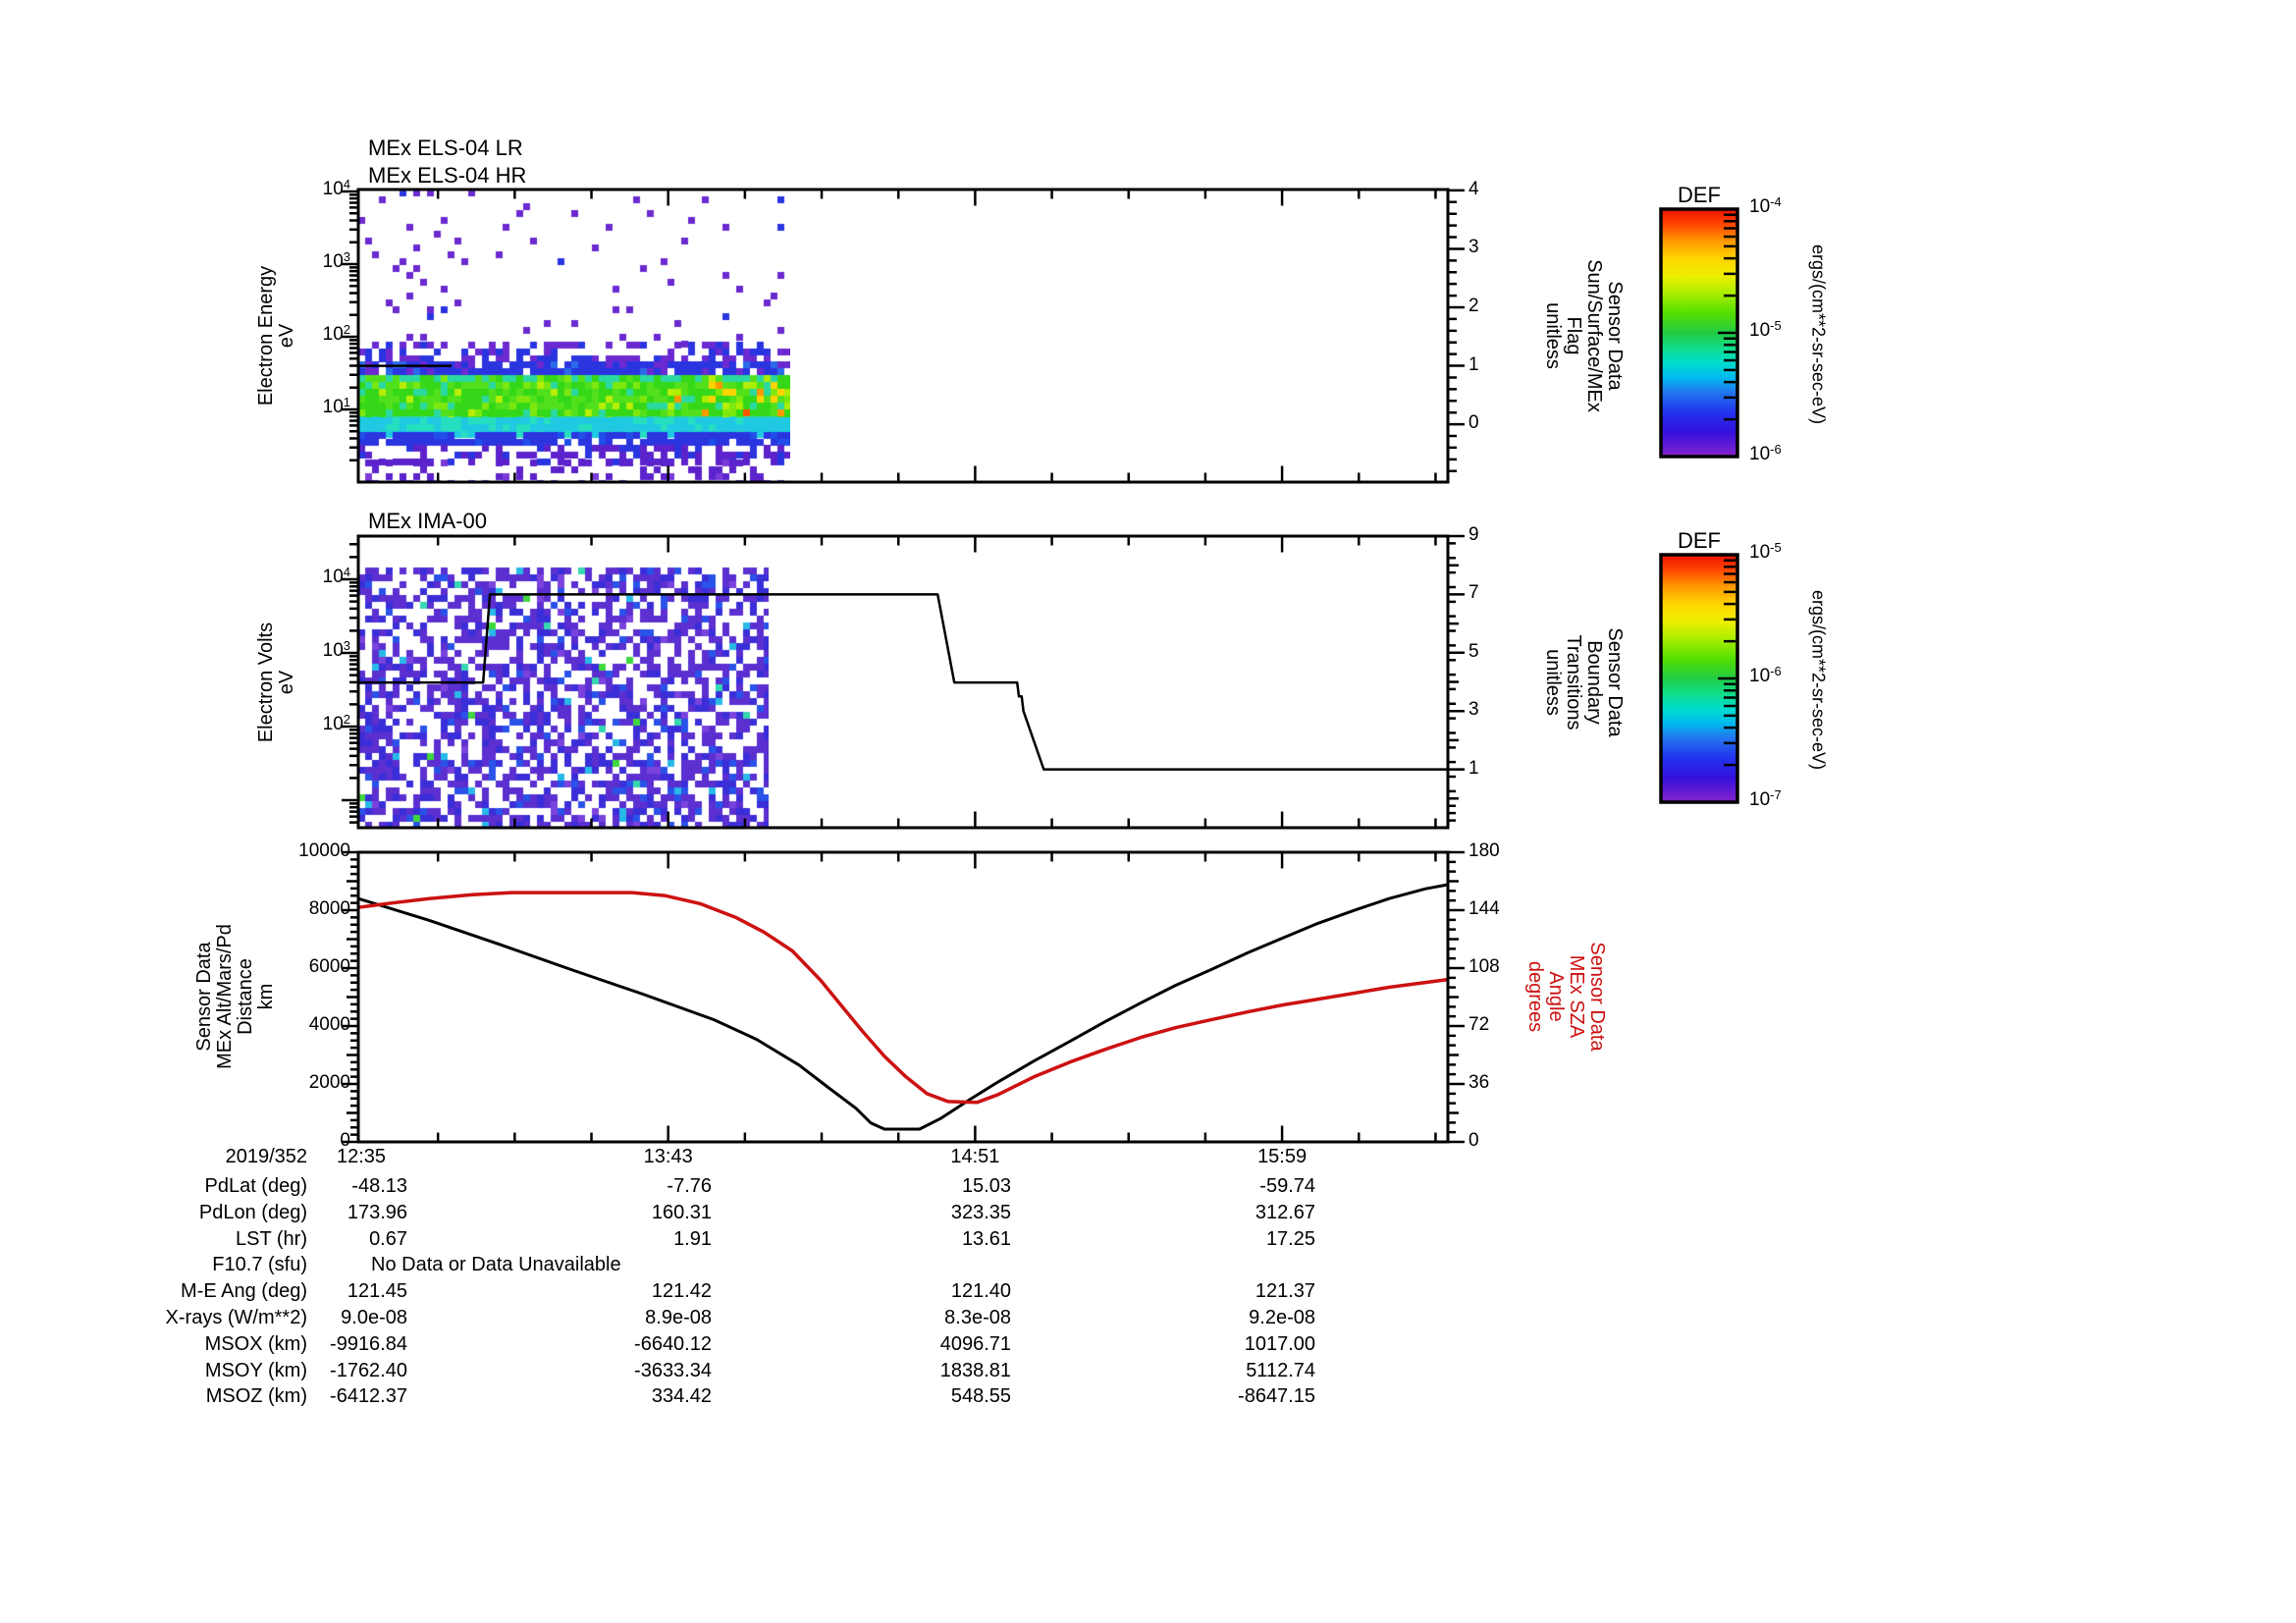 This screenshot has height=1623, width=2296. I want to click on table-row-label: PdLat (deg), so click(255, 1186).